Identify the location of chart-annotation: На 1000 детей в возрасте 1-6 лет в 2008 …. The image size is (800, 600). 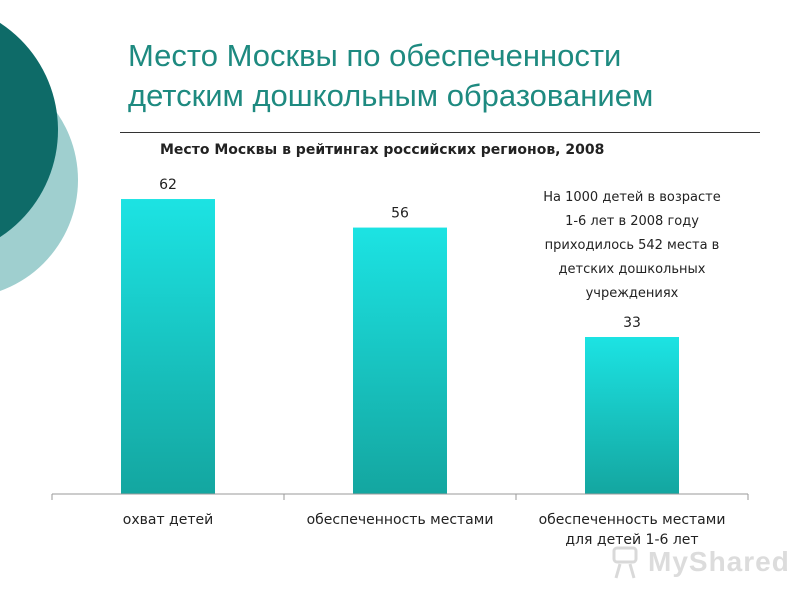
(632, 246).